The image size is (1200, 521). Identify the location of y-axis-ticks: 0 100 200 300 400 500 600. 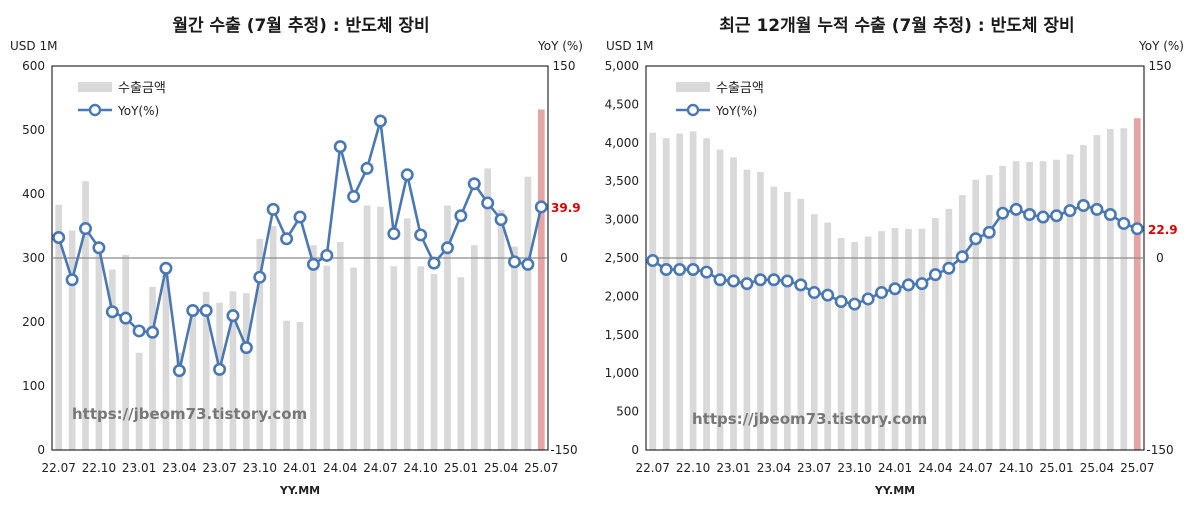
(33, 258).